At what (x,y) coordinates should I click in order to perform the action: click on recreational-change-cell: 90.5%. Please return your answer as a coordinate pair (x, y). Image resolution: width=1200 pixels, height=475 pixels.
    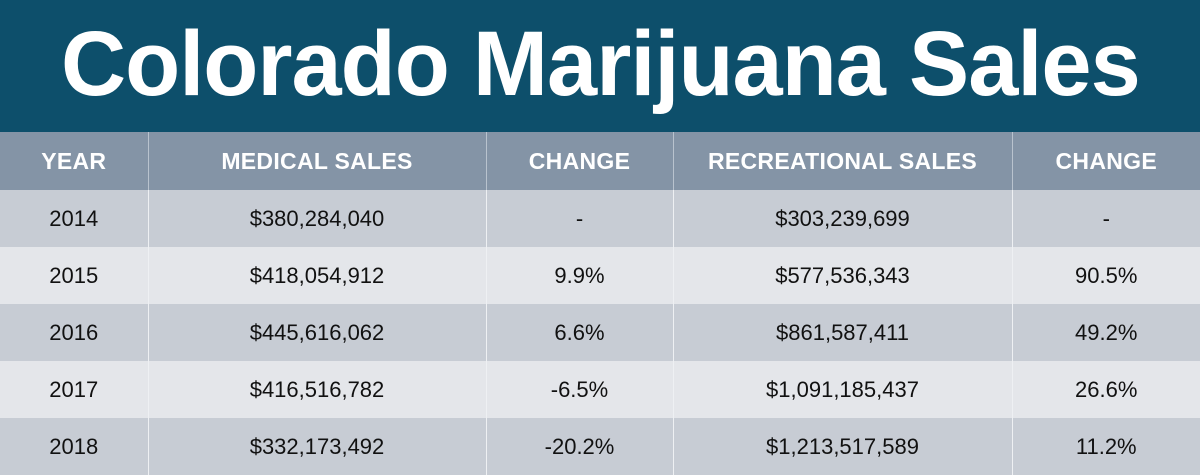
    Looking at the image, I should click on (1105, 275).